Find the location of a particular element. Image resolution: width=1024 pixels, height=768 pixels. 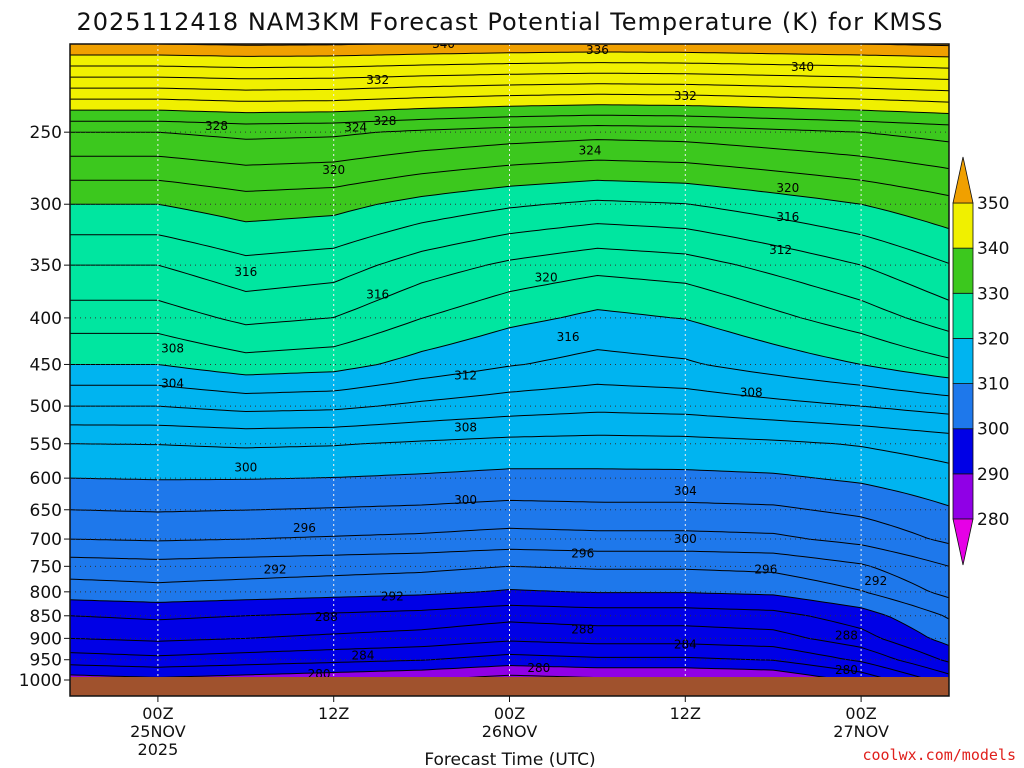

contour-label-text: 332 is located at coordinates (377, 80).